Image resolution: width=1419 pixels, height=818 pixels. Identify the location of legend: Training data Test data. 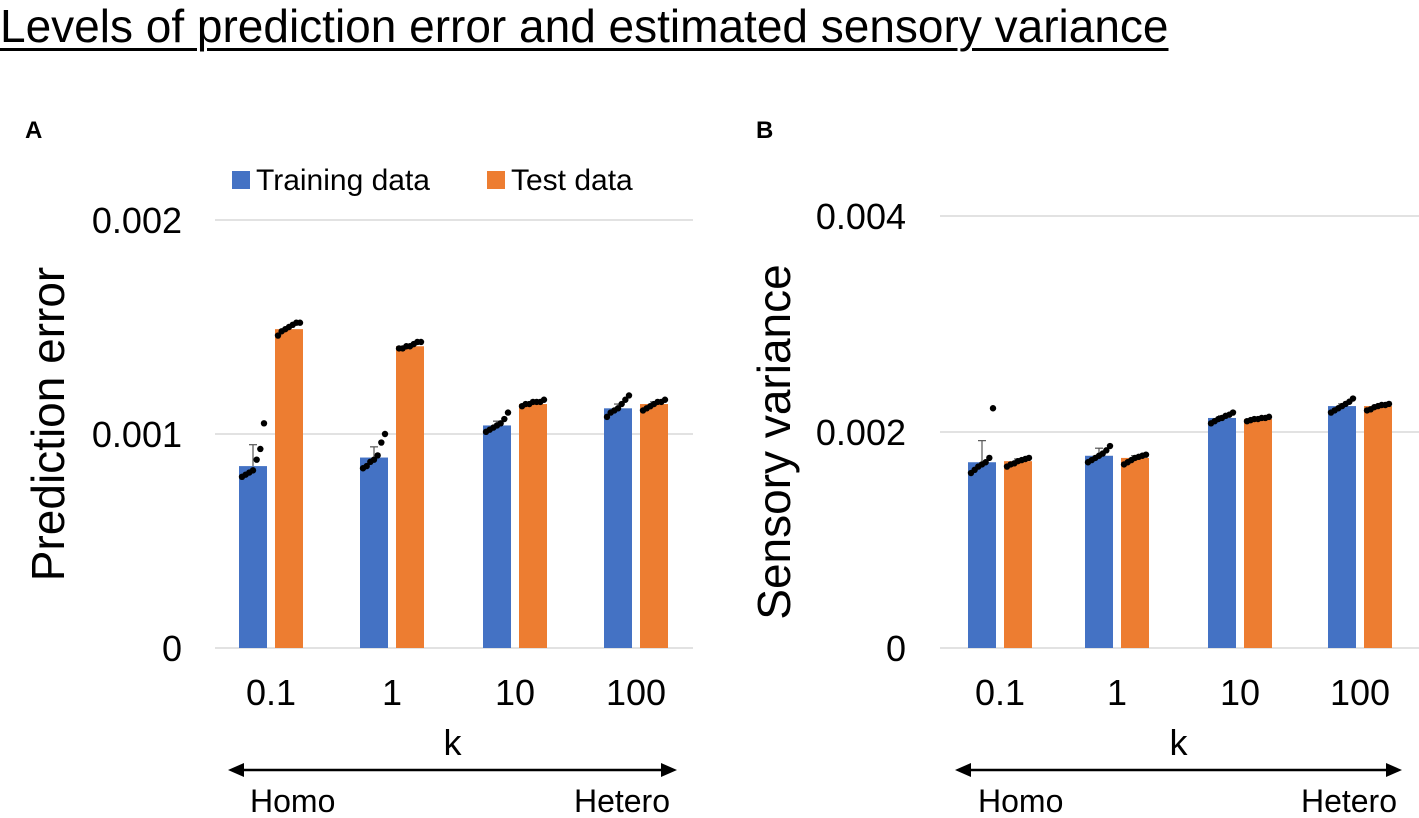
(432, 180).